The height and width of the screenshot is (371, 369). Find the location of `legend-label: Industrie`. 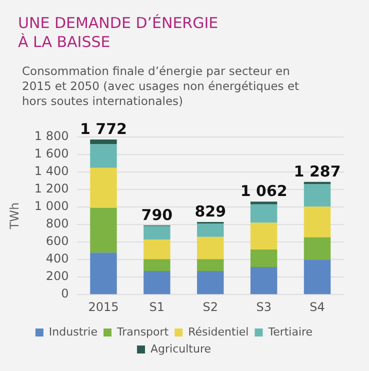

legend-label: Industrie is located at coordinates (73, 331).